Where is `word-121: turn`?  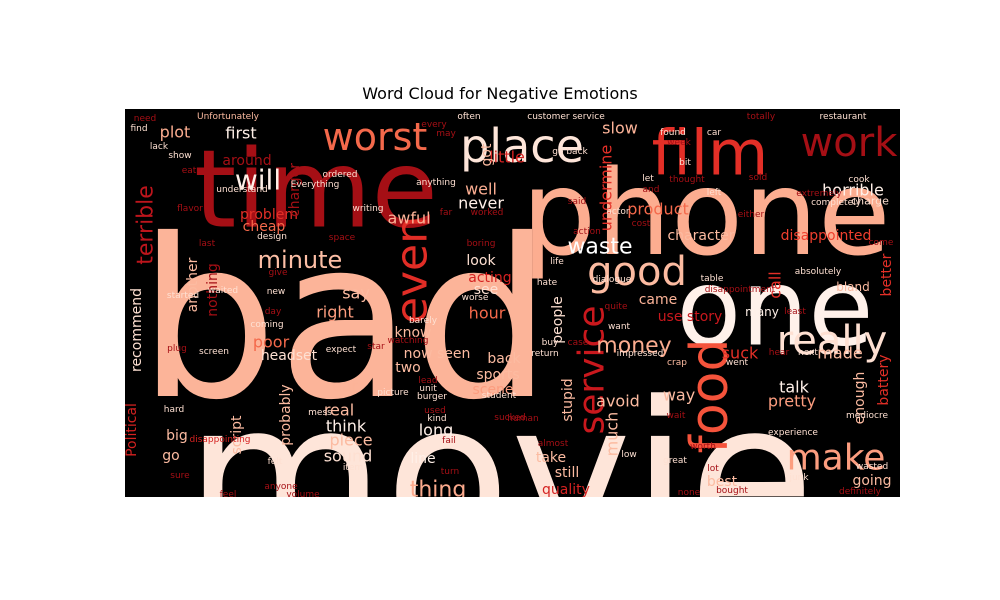
word-121: turn is located at coordinates (450, 472).